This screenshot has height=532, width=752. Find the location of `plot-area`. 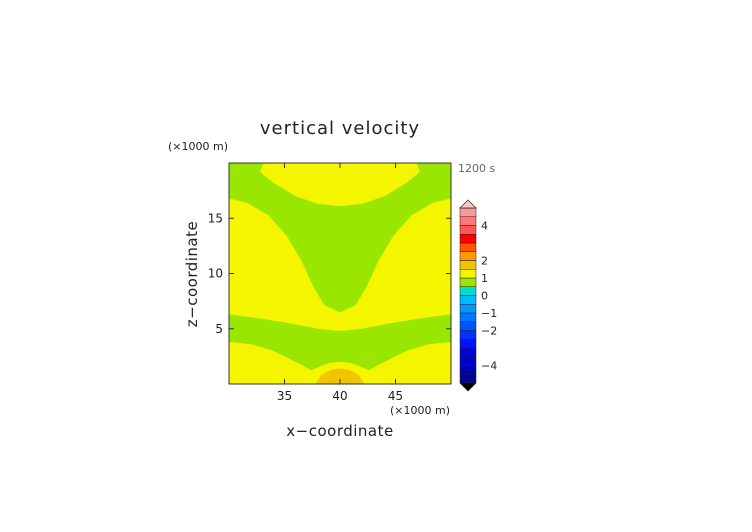

plot-area is located at coordinates (340, 273).